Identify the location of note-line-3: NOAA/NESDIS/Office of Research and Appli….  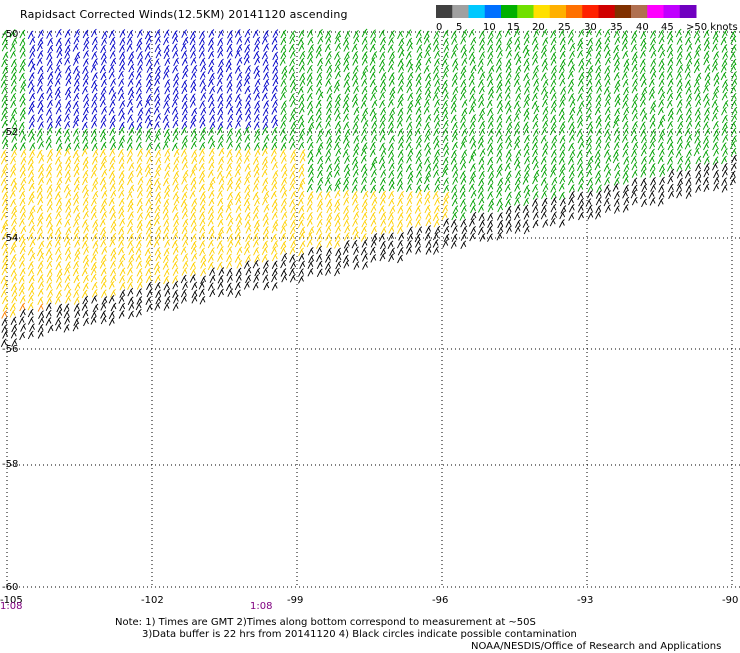
(596, 646).